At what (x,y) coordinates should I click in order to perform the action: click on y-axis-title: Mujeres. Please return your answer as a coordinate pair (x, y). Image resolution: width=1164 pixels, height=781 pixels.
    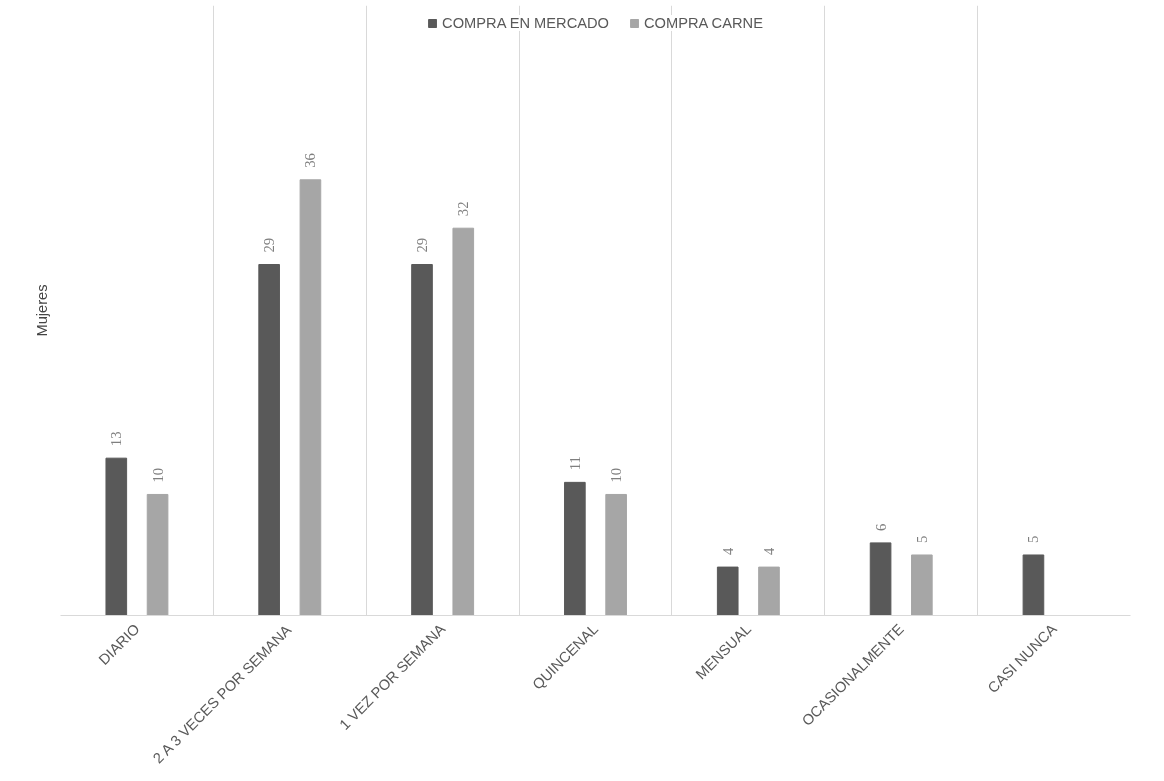
    Looking at the image, I should click on (41, 310).